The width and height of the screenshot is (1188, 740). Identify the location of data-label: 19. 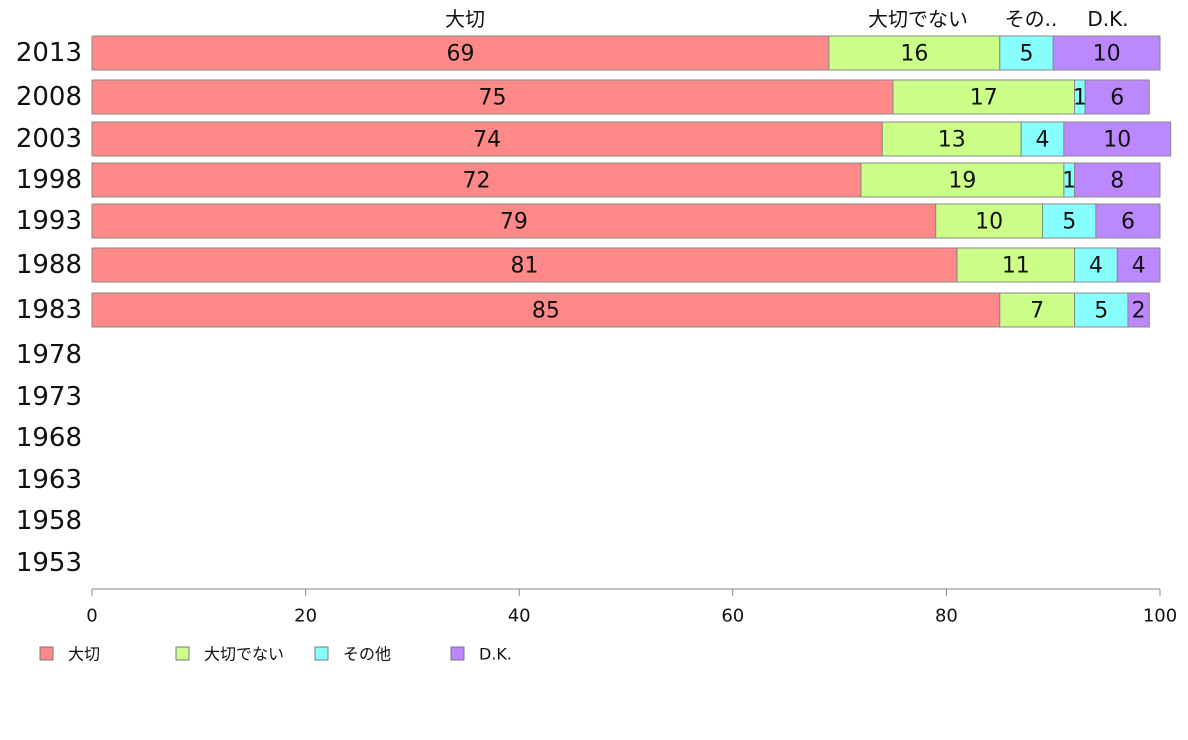
(962, 181).